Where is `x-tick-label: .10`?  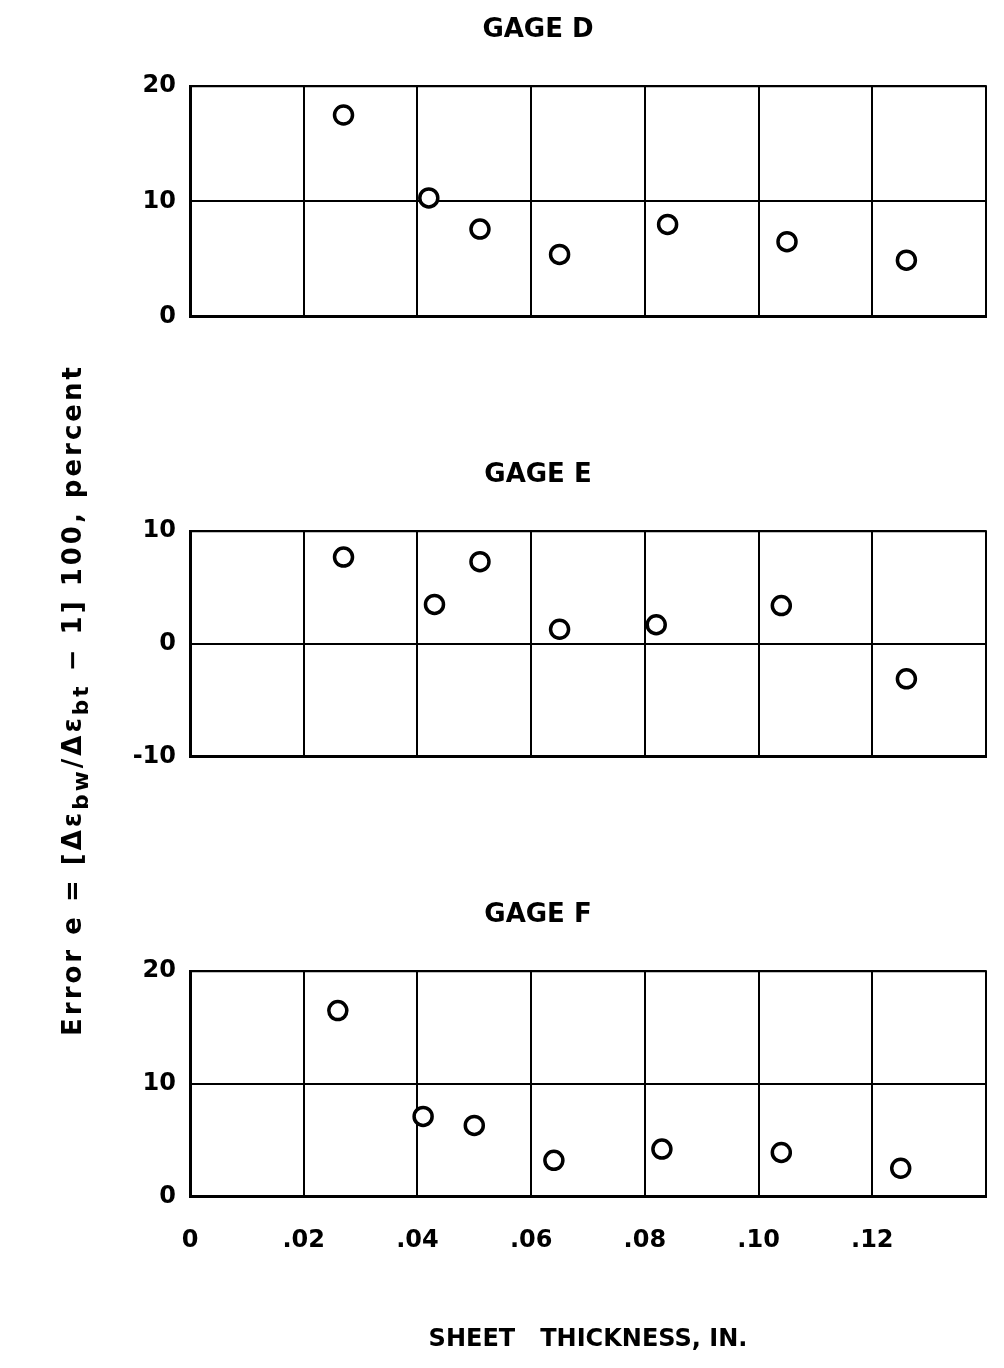 x-tick-label: .10 is located at coordinates (758, 1239).